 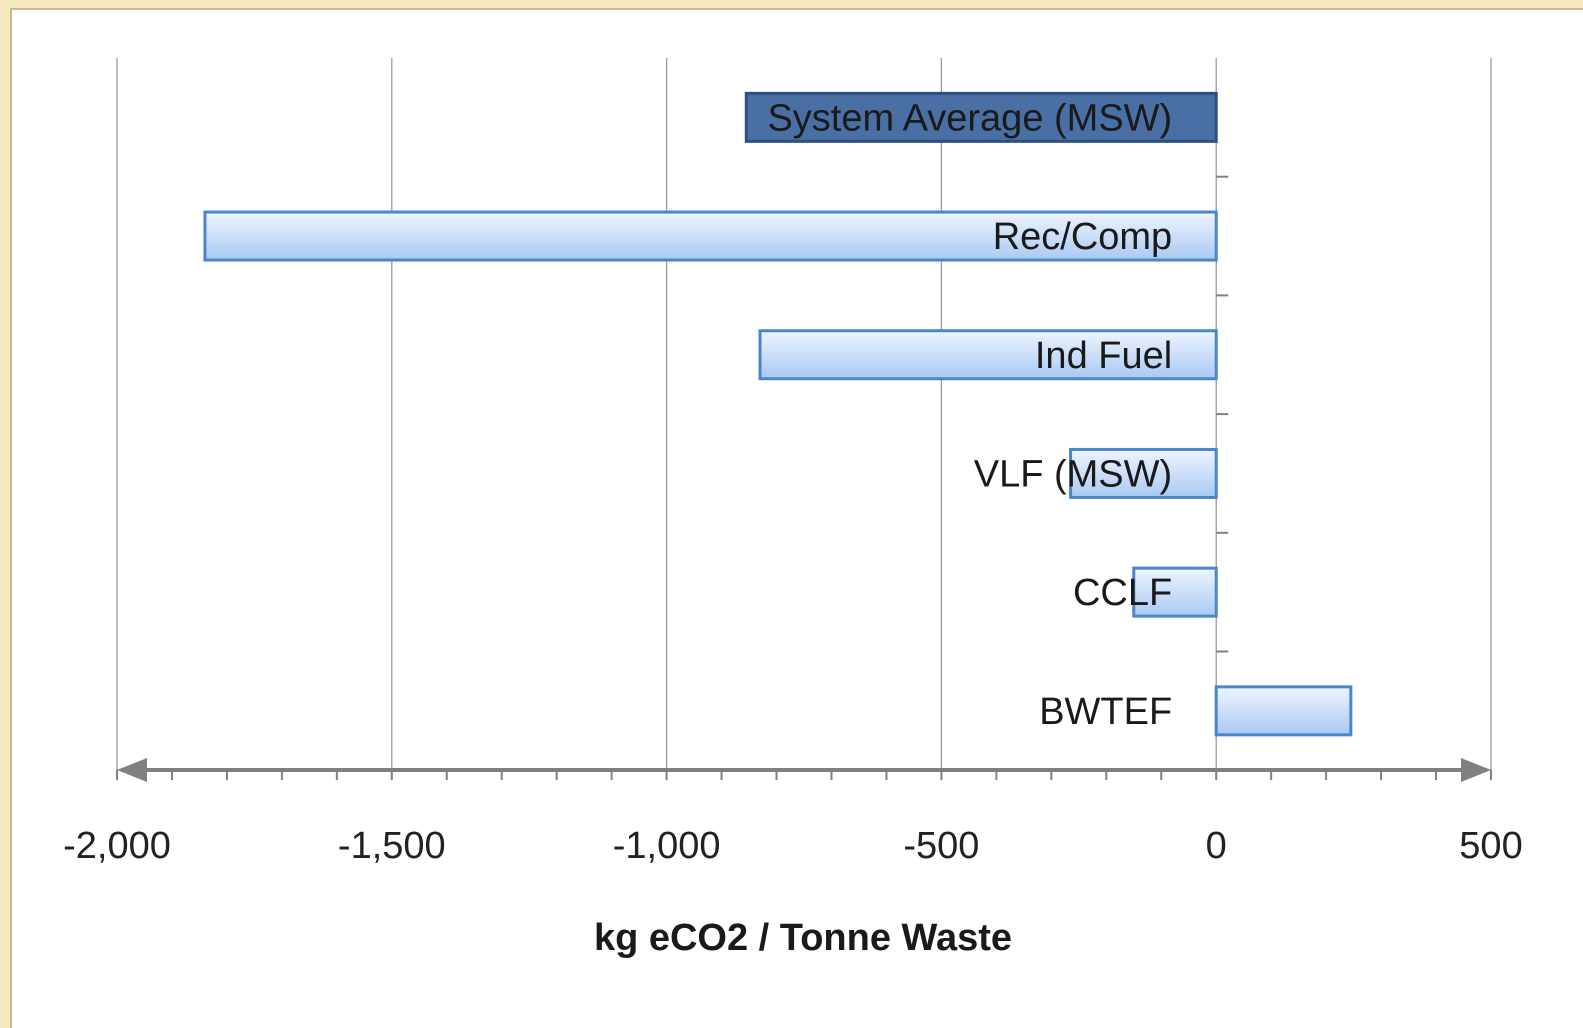 What do you see at coordinates (969, 118) in the screenshot?
I see `category-label: System Average (MSW)` at bounding box center [969, 118].